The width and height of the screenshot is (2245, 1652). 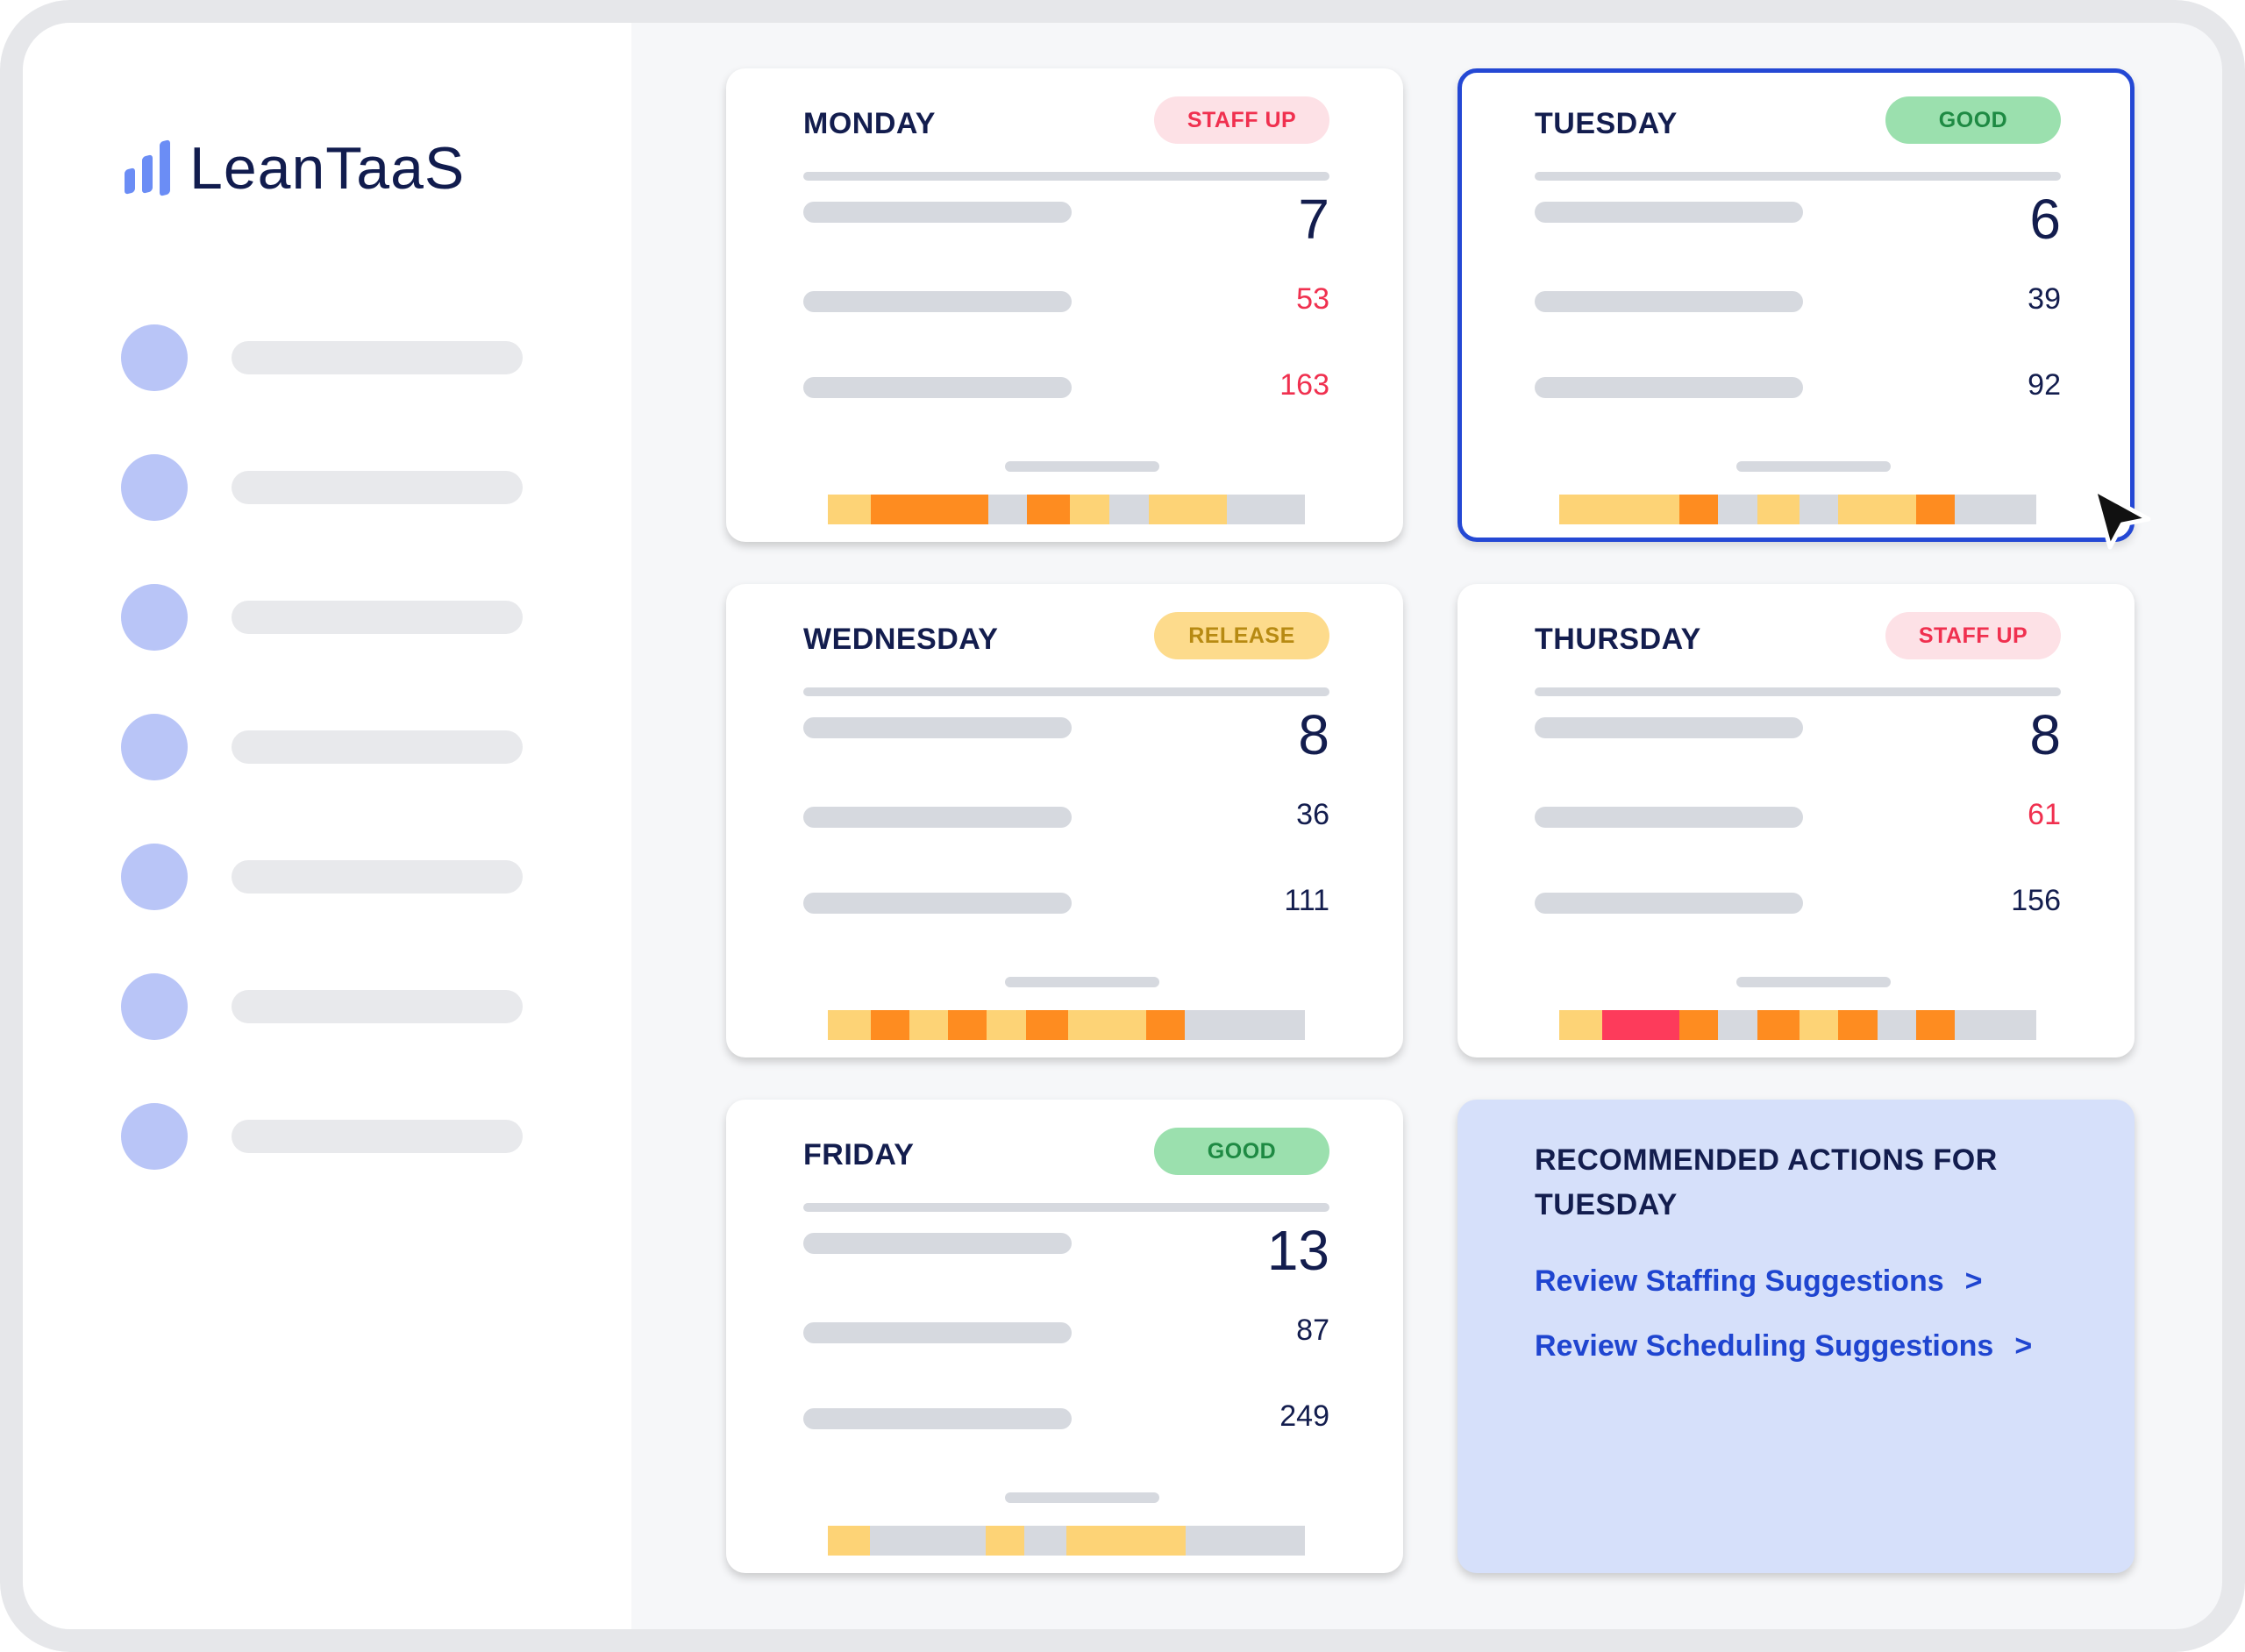 What do you see at coordinates (1640, 1025) in the screenshot?
I see `heat-segment-red` at bounding box center [1640, 1025].